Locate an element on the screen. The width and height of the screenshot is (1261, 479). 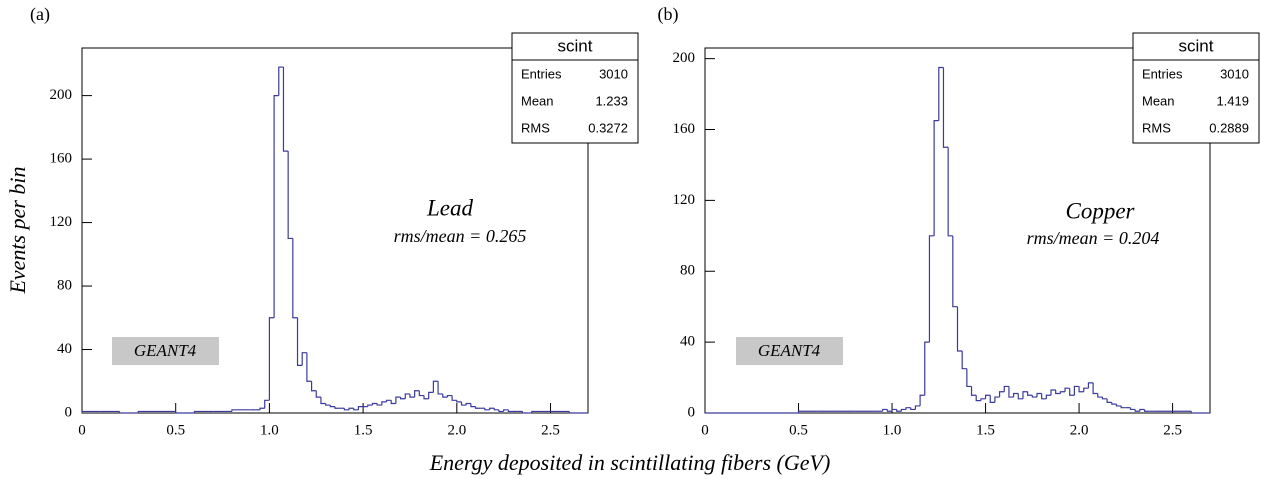
stats-title: scint is located at coordinates (1196, 45).